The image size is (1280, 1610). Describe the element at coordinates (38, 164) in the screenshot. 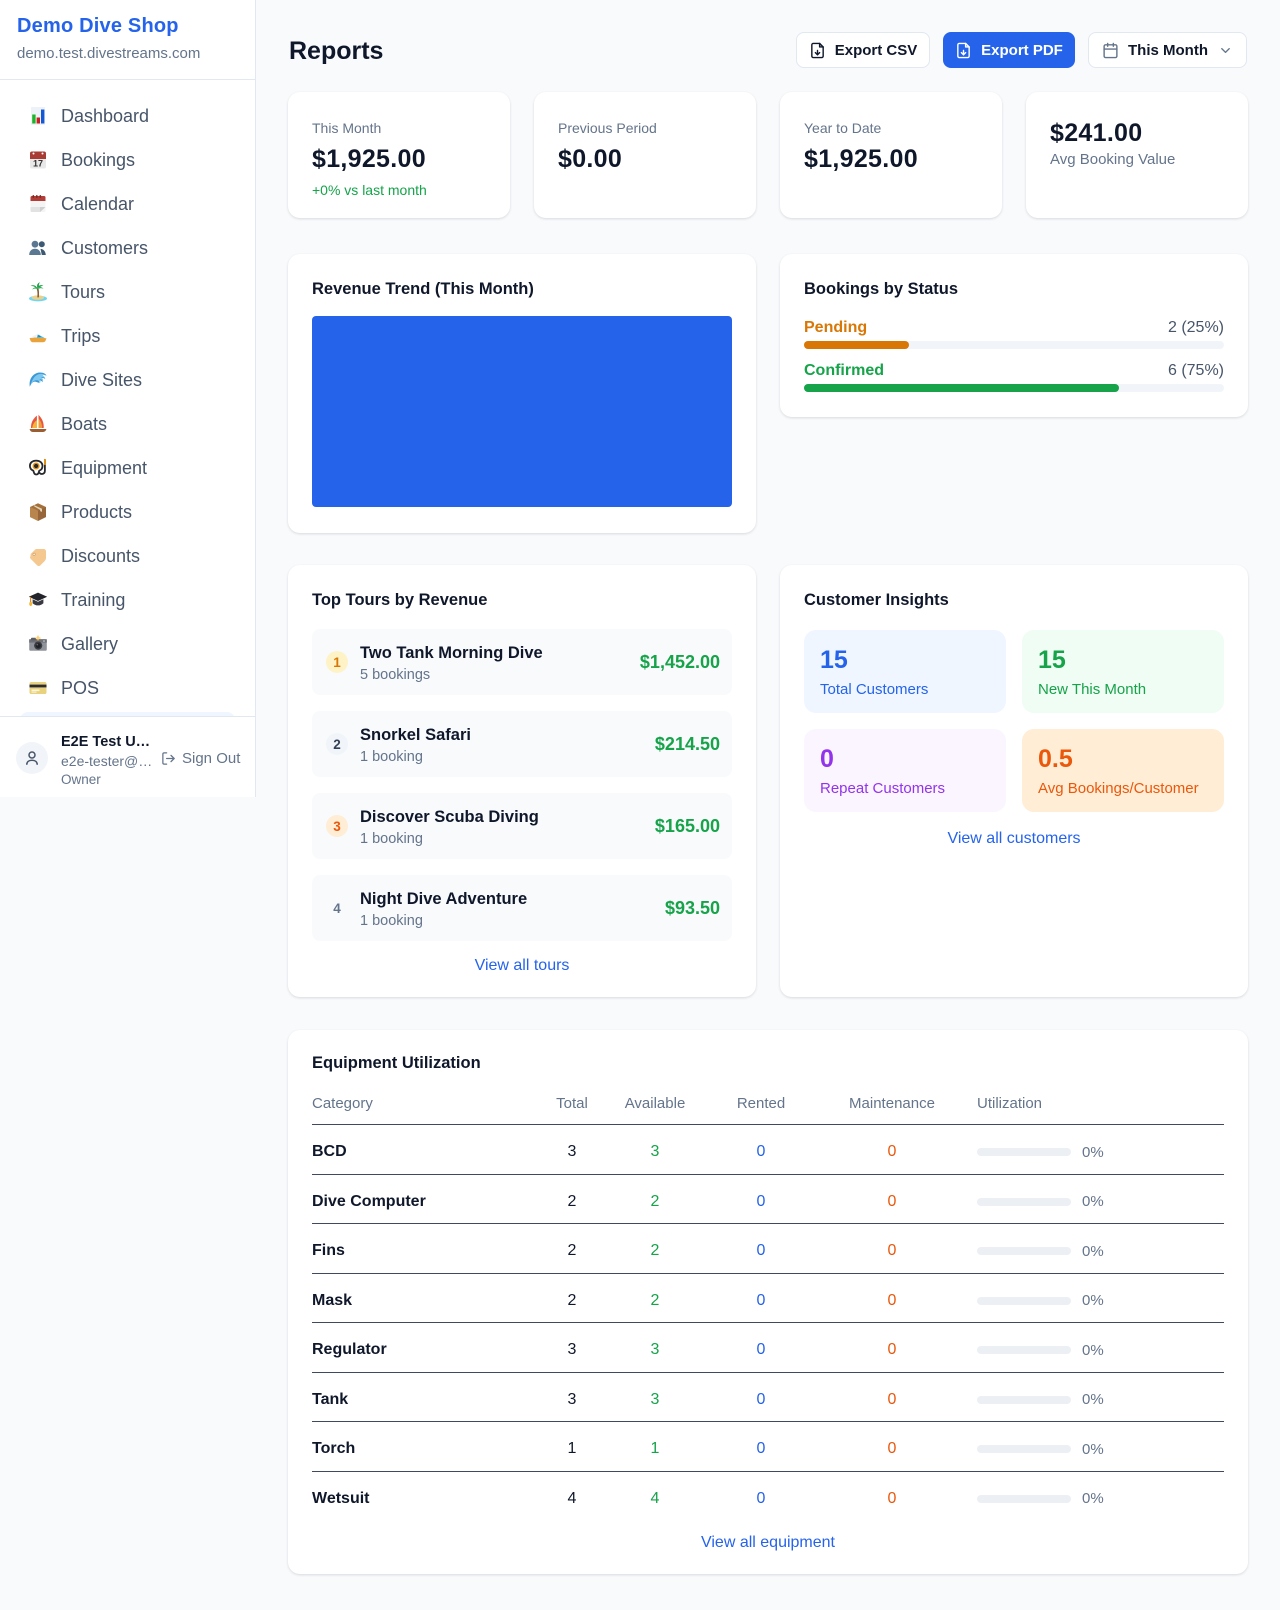

I see `svg-text: 17` at that location.